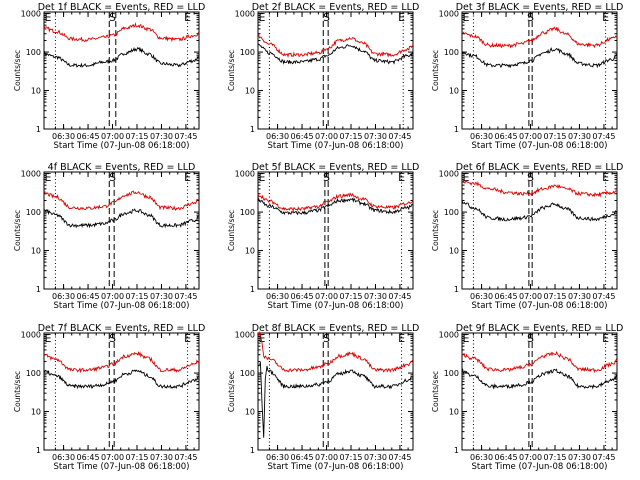  Describe the element at coordinates (540, 167) in the screenshot. I see `panel-title: Det 6f BLACK = Events, RED = LLD` at that location.